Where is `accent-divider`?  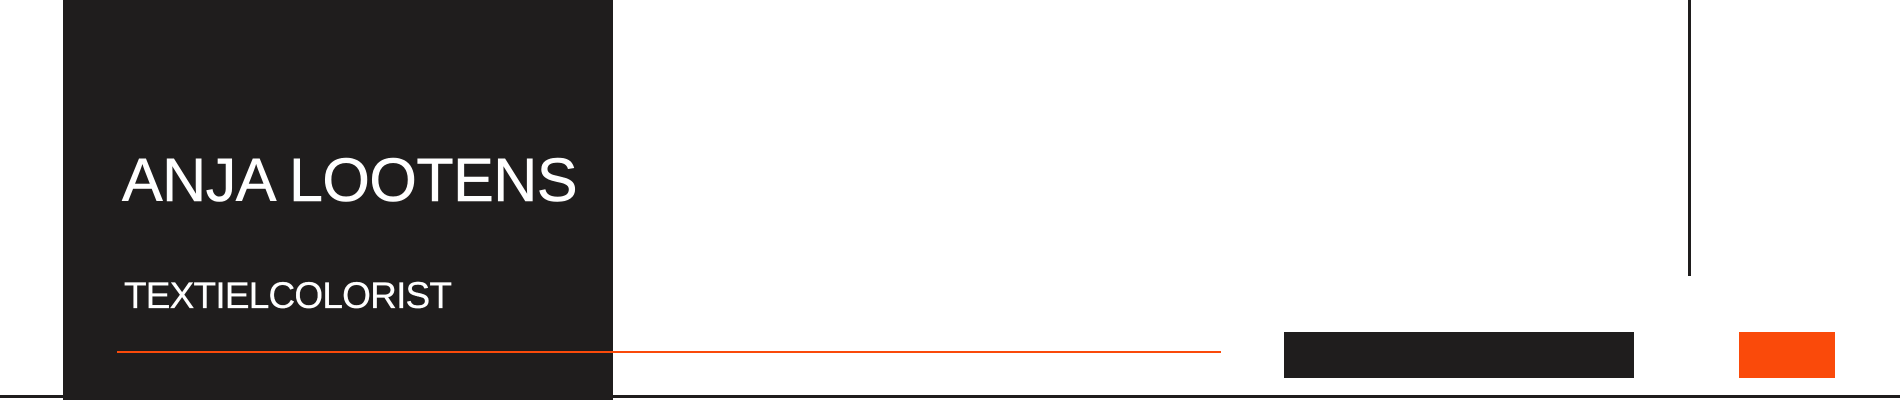 accent-divider is located at coordinates (669, 352).